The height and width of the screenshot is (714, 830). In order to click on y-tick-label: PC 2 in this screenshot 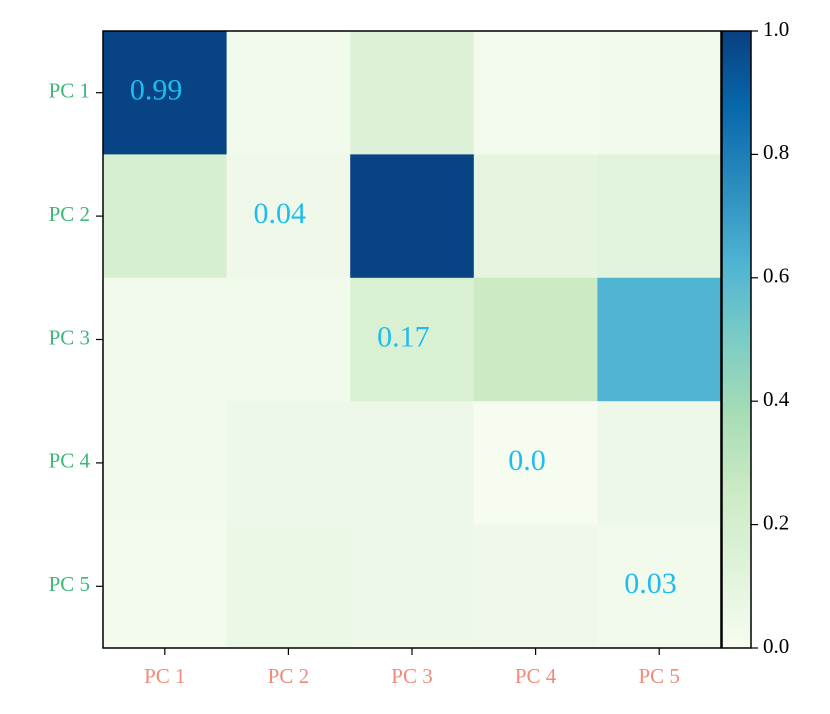, I will do `click(69, 214)`.